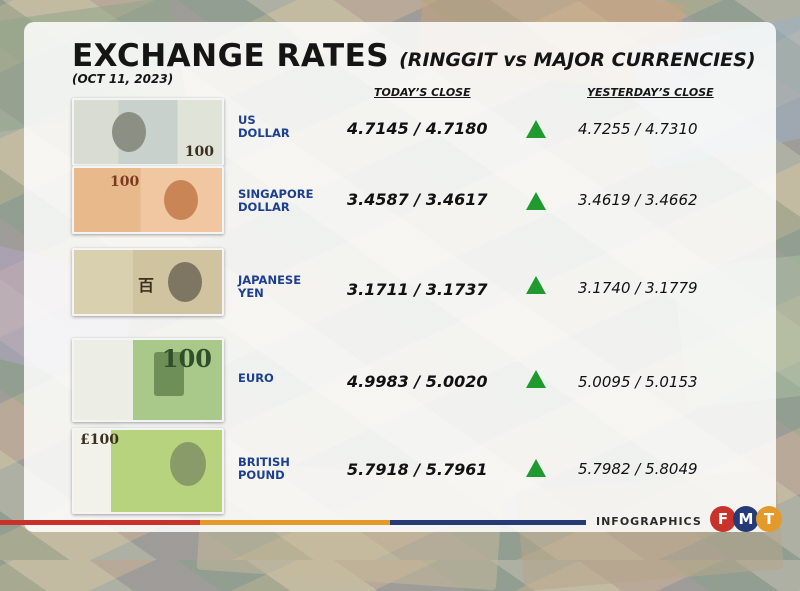 The height and width of the screenshot is (591, 800). Describe the element at coordinates (270, 280) in the screenshot. I see `currency-name-line1: JAPANESE` at that location.